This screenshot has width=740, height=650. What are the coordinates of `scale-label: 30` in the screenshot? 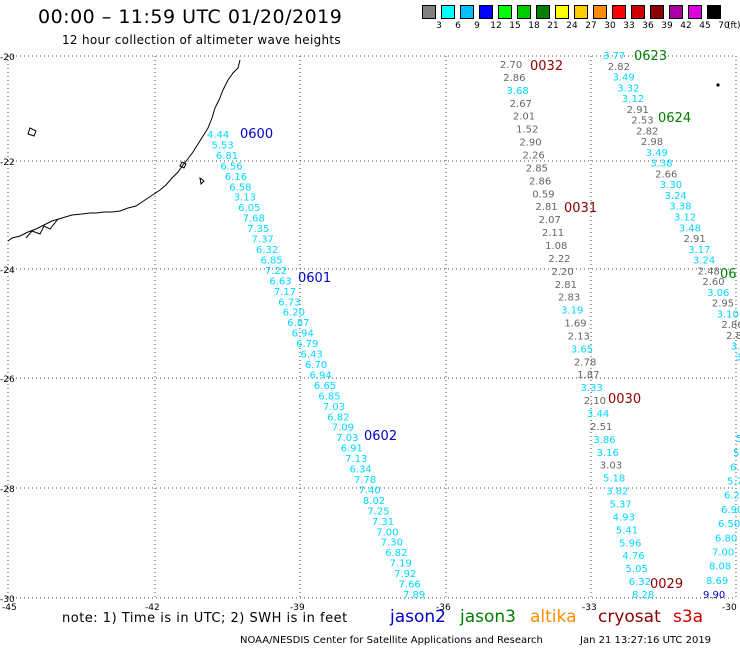 It's located at (610, 26).